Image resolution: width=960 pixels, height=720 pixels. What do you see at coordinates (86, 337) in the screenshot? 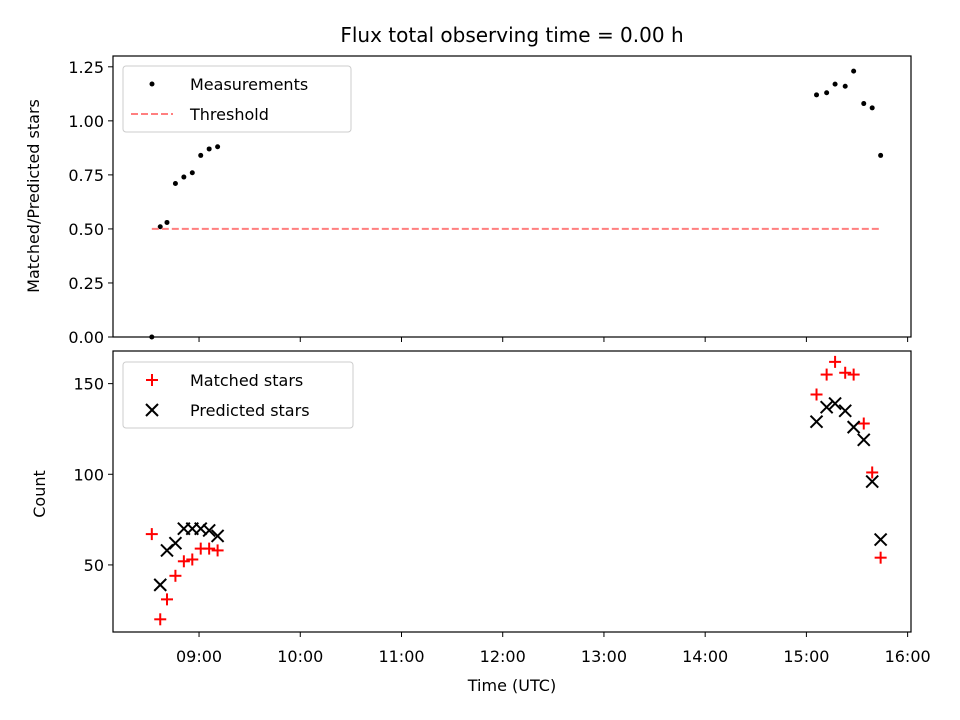
I see `ratio-y-tick-label: 0.00` at bounding box center [86, 337].